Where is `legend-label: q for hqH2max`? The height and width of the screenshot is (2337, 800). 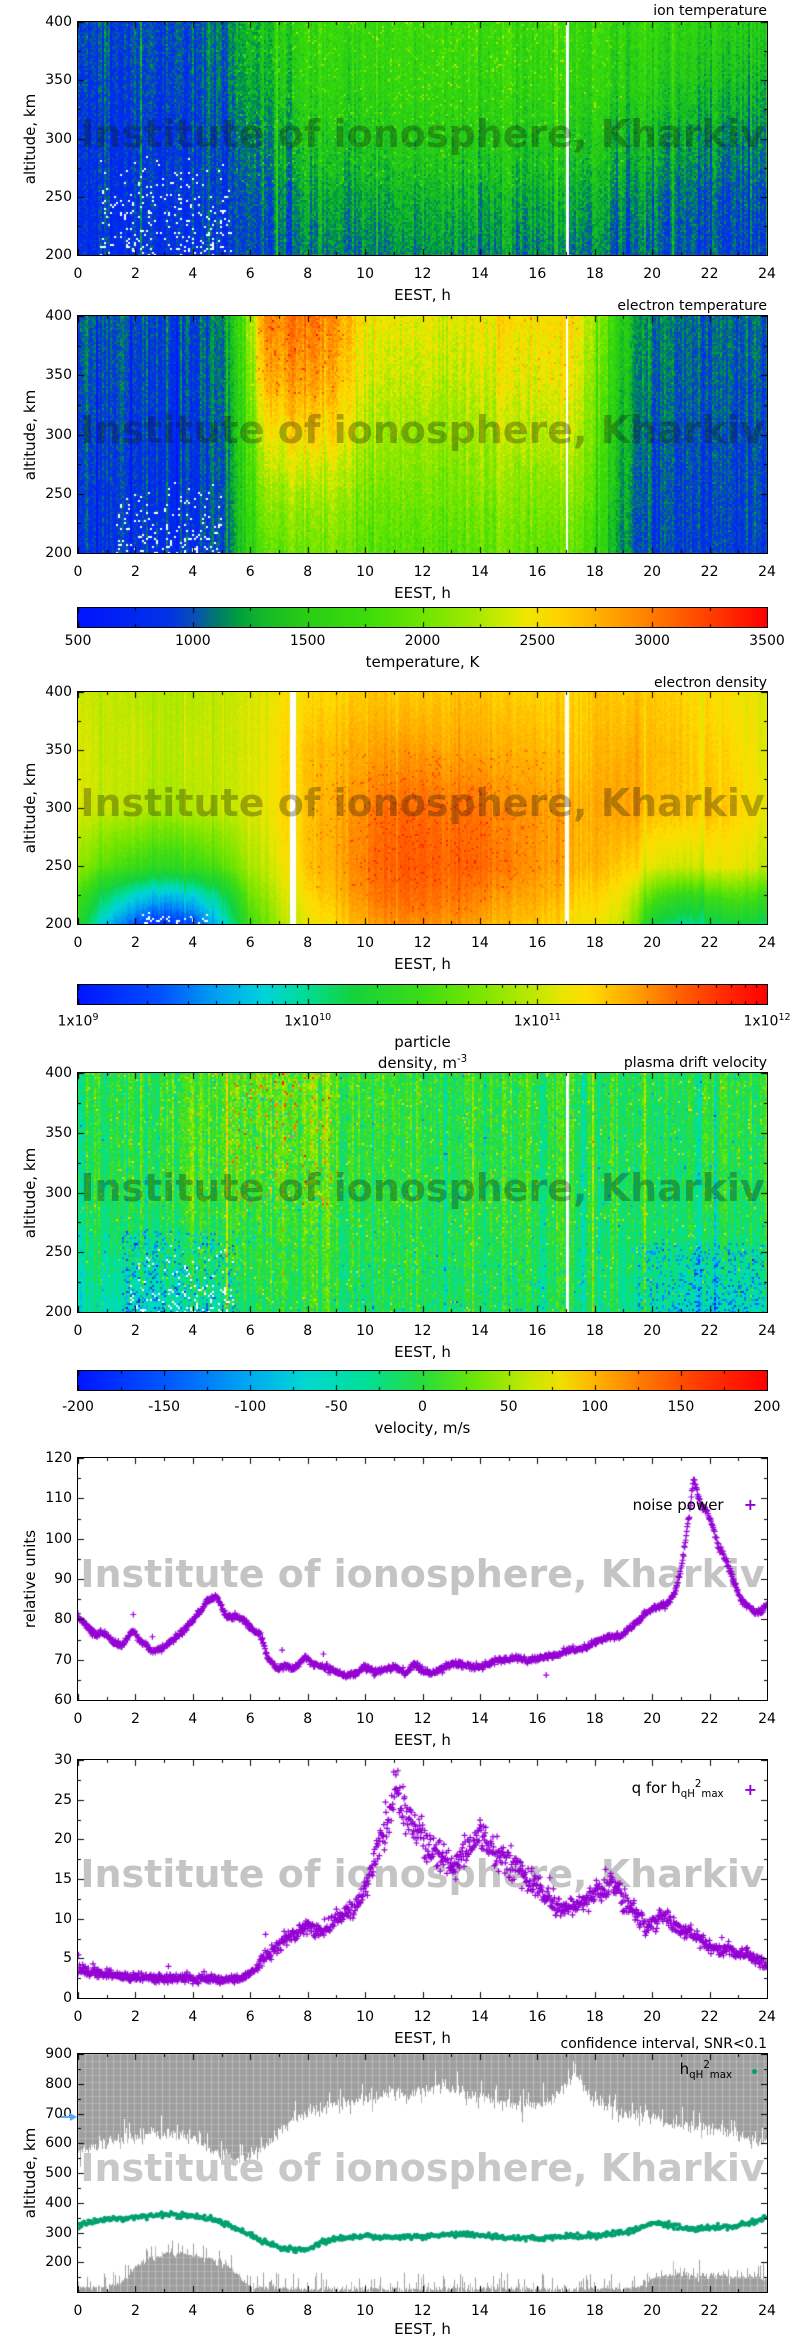
legend-label: q for hqH2max is located at coordinates (677, 1789).